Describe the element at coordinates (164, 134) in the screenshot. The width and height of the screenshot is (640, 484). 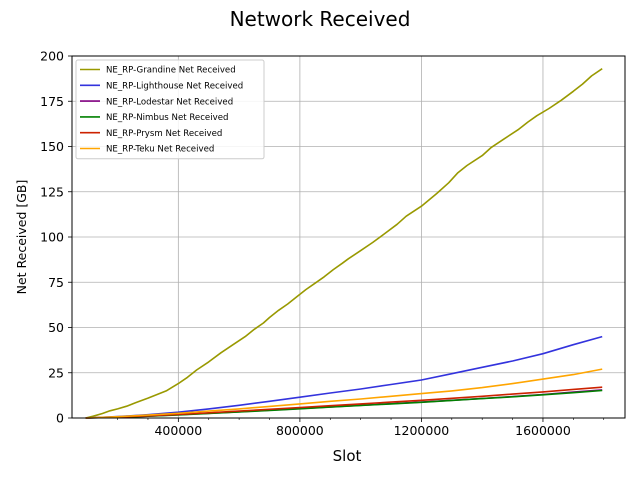
I see `legend-entry-label: NE_RP-Prysm Net Received` at that location.